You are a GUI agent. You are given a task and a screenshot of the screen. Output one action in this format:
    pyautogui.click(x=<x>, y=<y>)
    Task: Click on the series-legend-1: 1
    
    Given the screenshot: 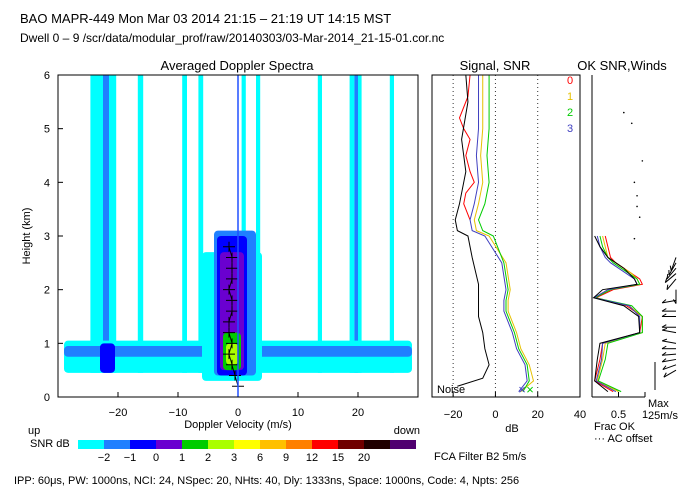 What is the action you would take?
    pyautogui.click(x=570, y=97)
    